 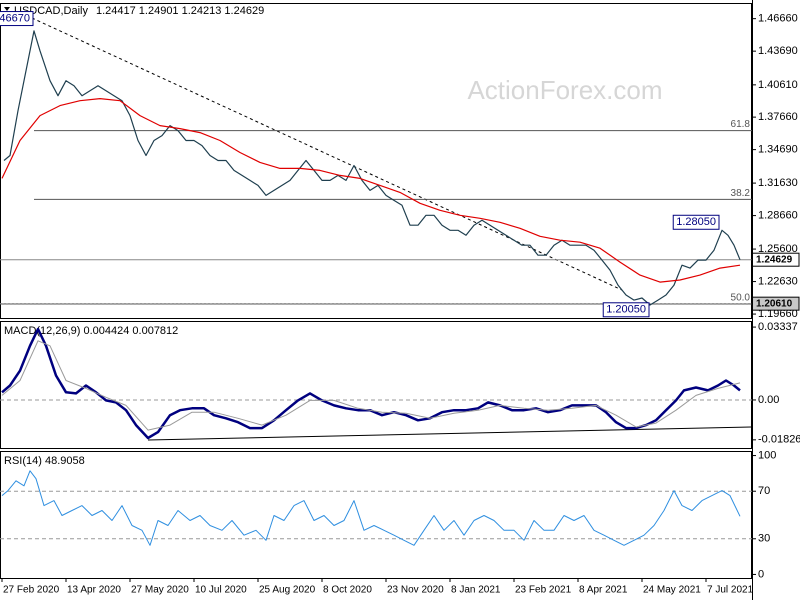 What do you see at coordinates (94, 590) in the screenshot?
I see `x-tick-label: 13 Apr 2020` at bounding box center [94, 590].